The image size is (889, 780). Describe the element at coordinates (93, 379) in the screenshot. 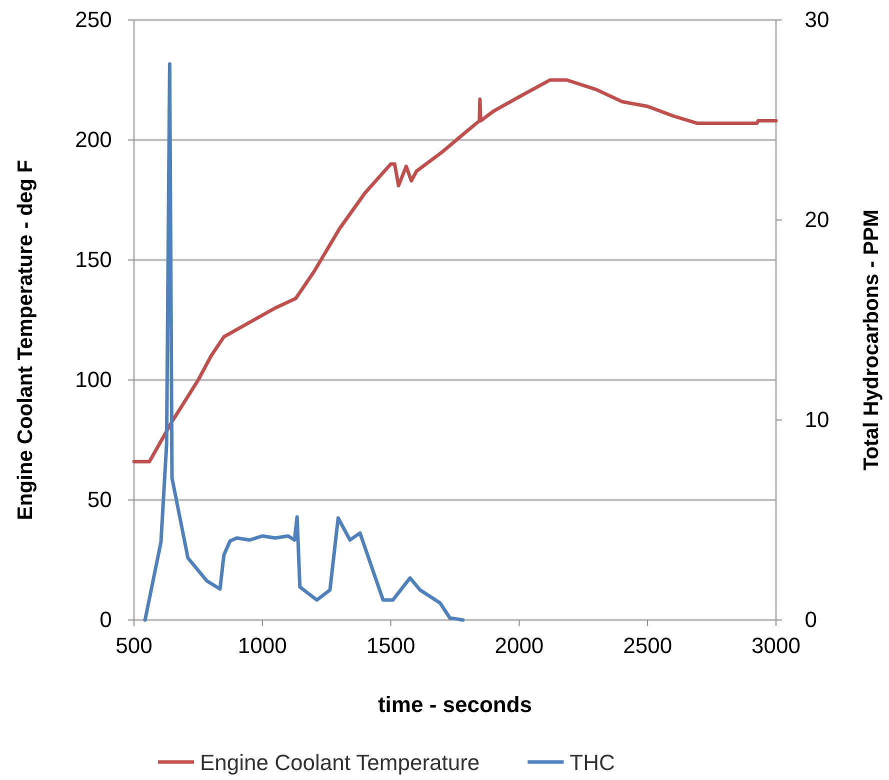

I see `y-tick-label: 100` at that location.